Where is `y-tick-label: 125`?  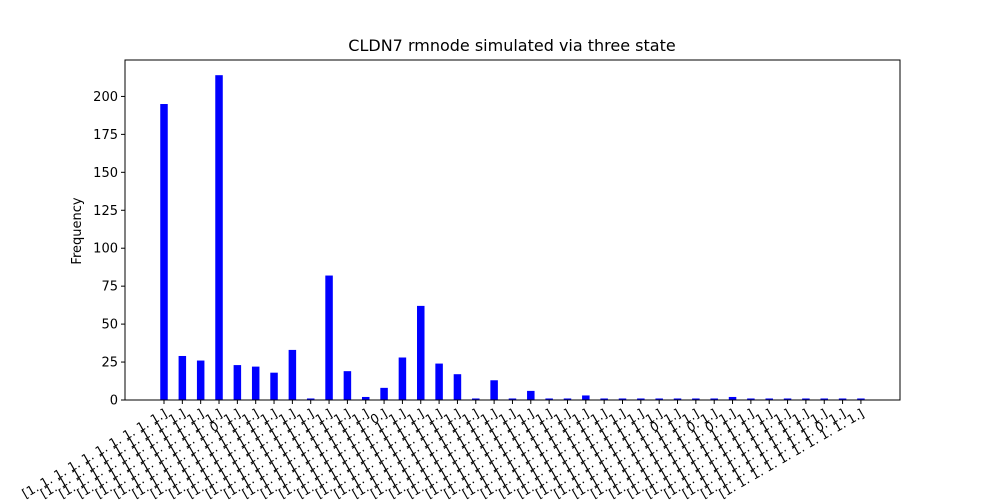 y-tick-label: 125 is located at coordinates (105, 211).